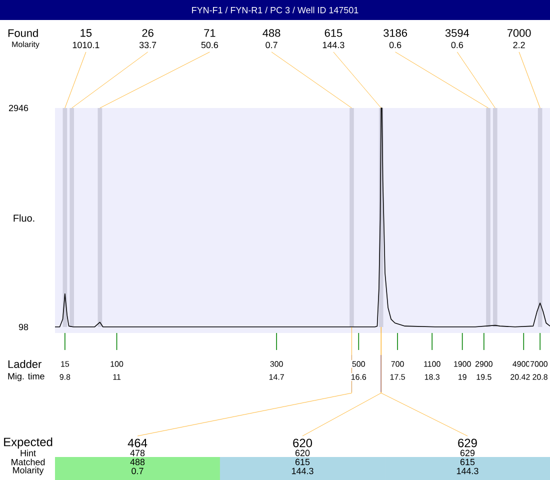 Image resolution: width=550 pixels, height=480 pixels. What do you see at coordinates (138, 471) in the screenshot?
I see `text: 0.7` at bounding box center [138, 471].